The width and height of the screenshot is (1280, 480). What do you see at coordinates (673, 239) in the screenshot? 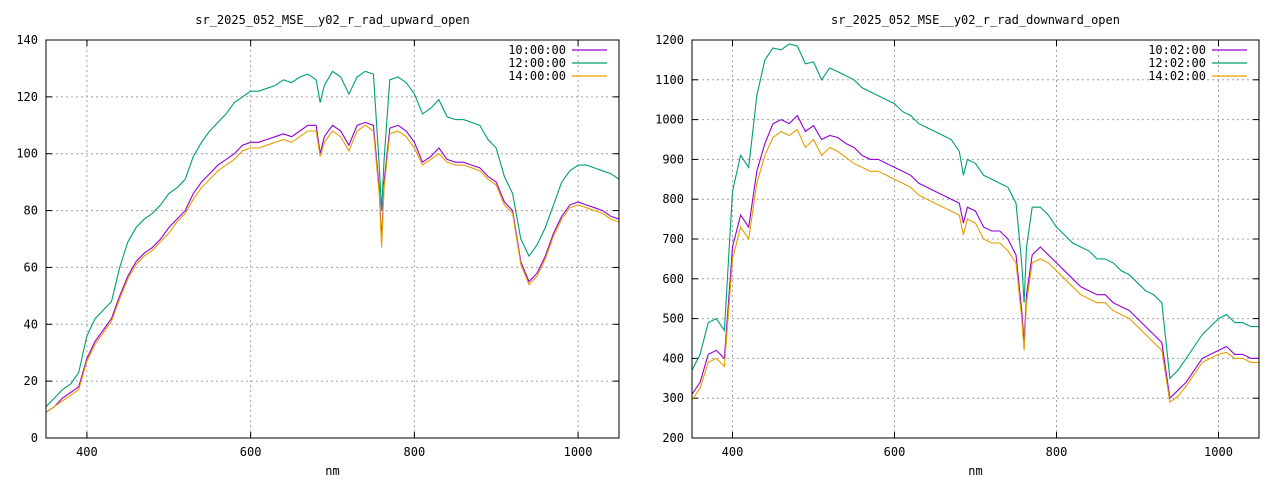
I see `y-tick-label: 700` at bounding box center [673, 239].